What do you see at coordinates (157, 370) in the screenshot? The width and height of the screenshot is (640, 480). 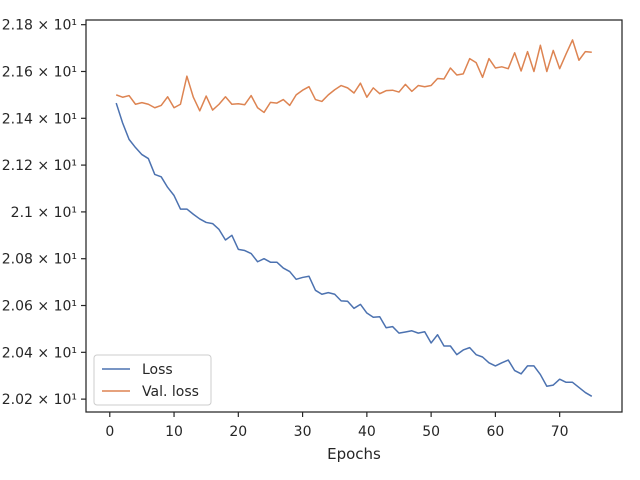 I see `legend-label: Loss` at bounding box center [157, 370].